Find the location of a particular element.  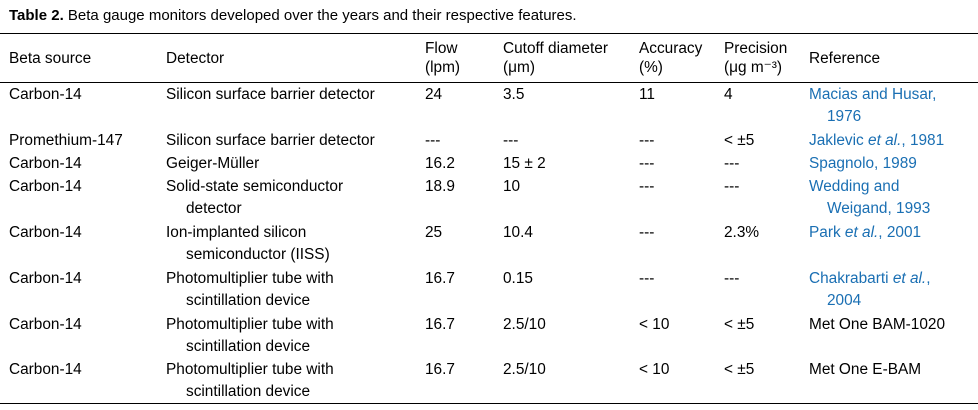

table-header-rule is located at coordinates (489, 82).